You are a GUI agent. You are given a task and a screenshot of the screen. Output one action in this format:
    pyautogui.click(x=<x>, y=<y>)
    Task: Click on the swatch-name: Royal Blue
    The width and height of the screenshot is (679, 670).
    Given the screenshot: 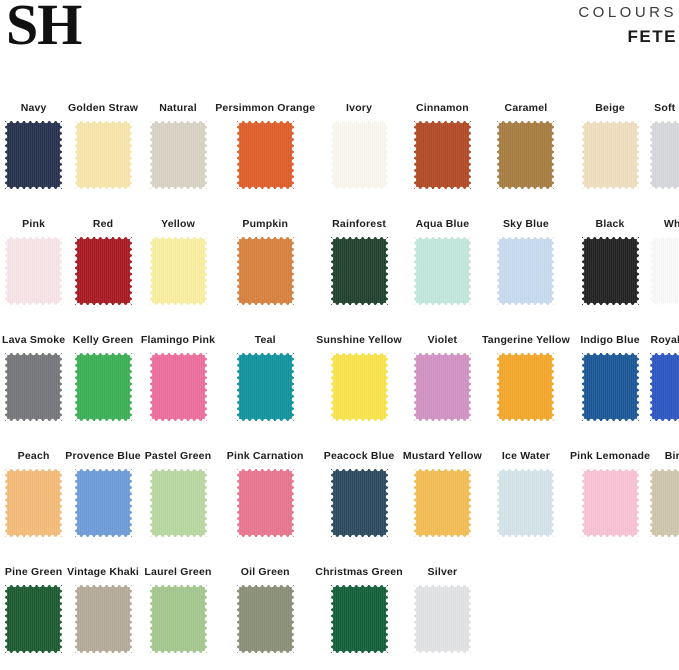 What is the action you would take?
    pyautogui.click(x=664, y=340)
    